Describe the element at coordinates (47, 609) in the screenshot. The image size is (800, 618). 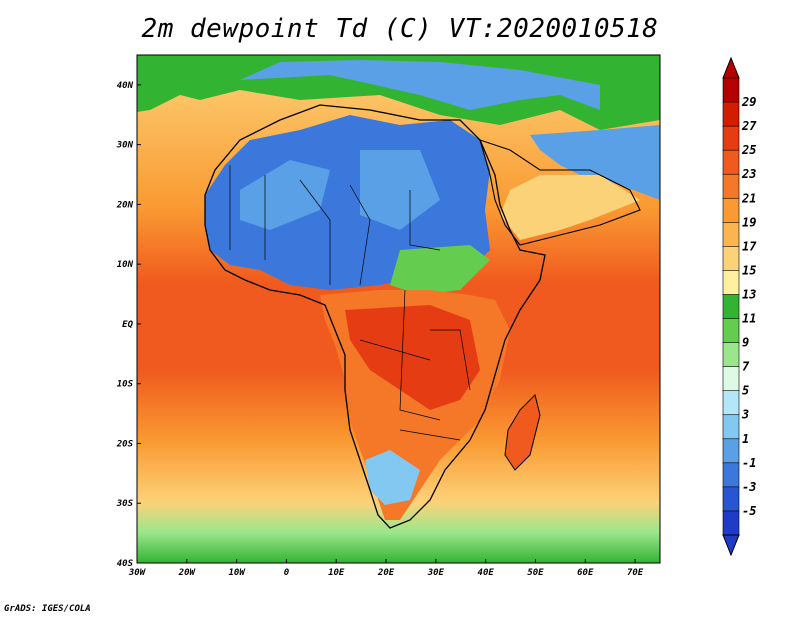
I see `grads-credit: GrADS: IGES/COLA` at that location.